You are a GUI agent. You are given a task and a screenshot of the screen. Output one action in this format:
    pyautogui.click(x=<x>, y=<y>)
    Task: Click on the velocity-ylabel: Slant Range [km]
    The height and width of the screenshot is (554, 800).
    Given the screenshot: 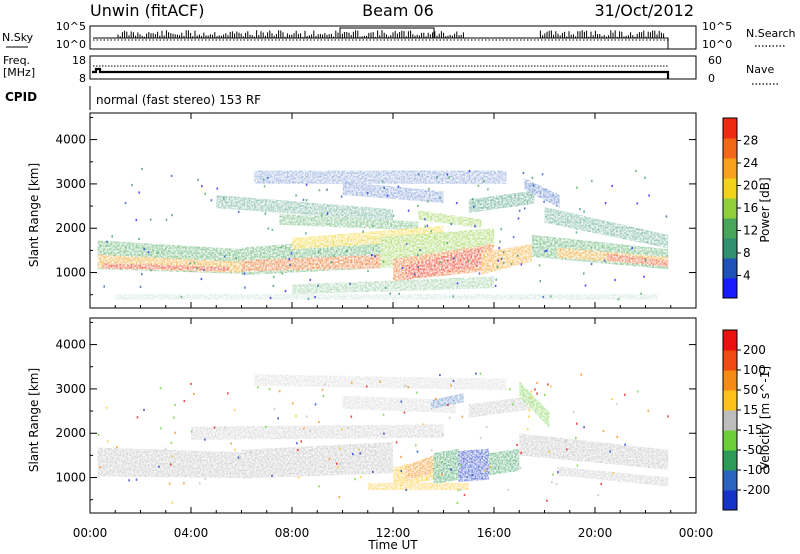 What is the action you would take?
    pyautogui.click(x=34, y=420)
    